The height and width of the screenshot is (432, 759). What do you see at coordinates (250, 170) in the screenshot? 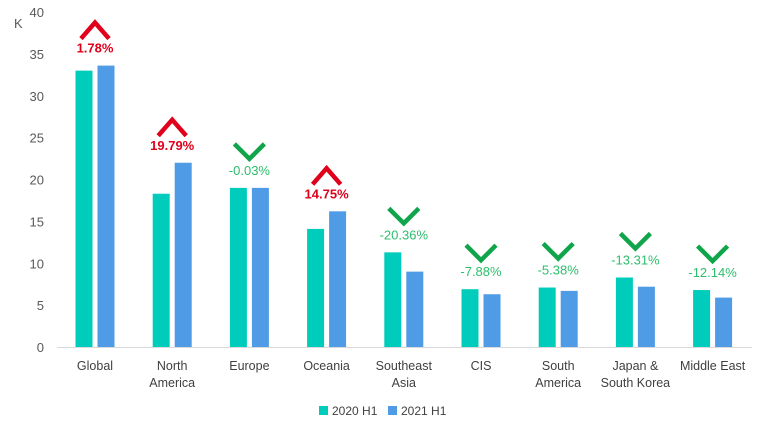
I see `change-percent-label: -0.03%` at bounding box center [250, 170].